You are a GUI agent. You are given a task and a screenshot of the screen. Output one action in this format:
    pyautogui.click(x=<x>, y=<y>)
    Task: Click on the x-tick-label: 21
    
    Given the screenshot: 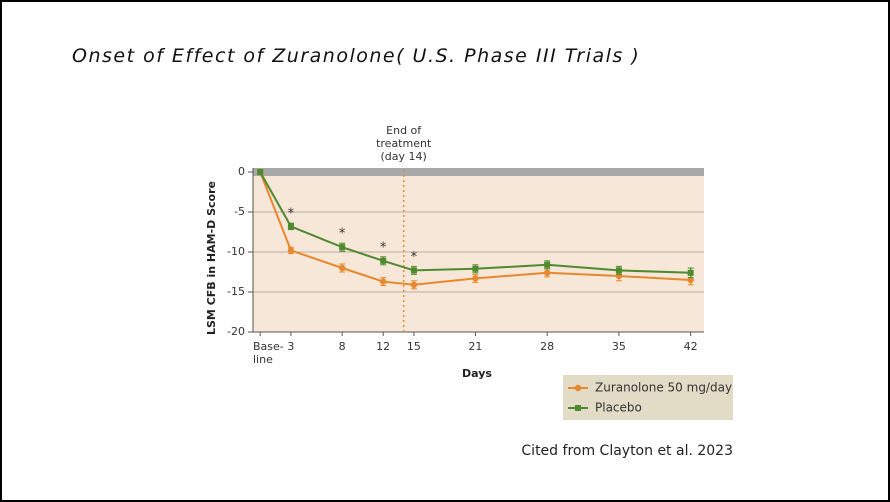 What is the action you would take?
    pyautogui.click(x=475, y=346)
    